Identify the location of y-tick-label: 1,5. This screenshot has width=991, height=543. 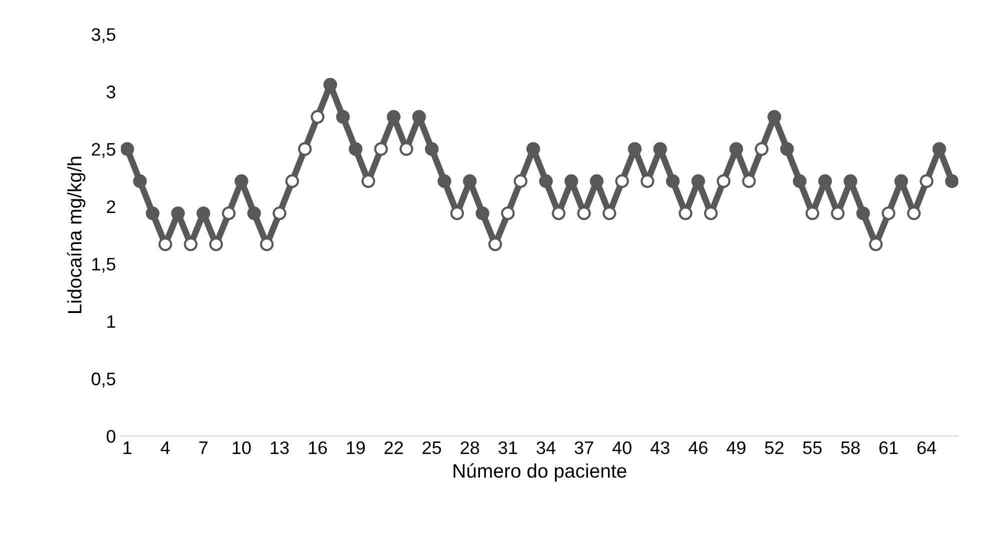
(104, 265).